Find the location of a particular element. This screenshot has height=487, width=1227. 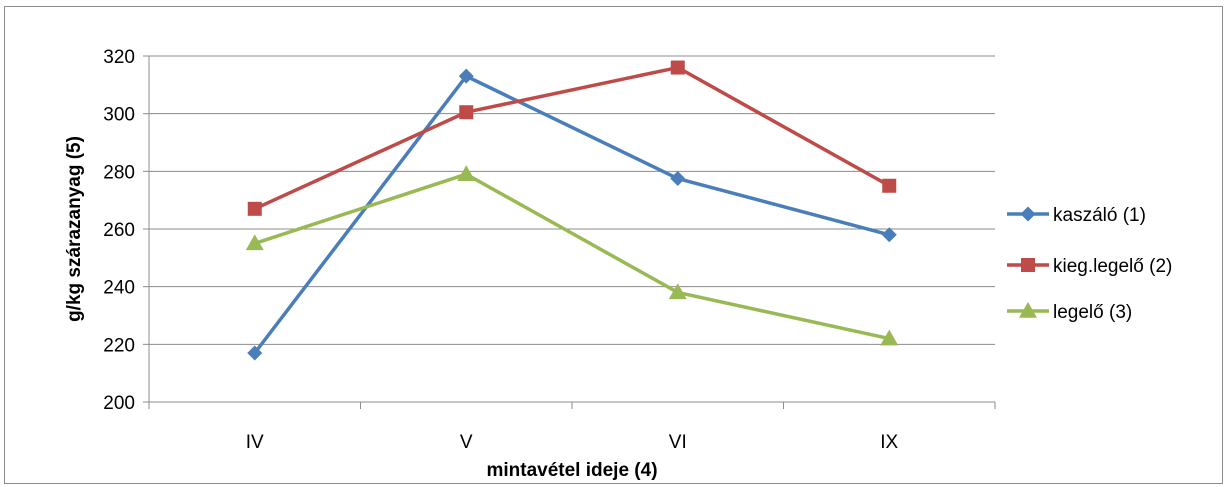

y-axis-title: g/kg szárazanyag (5) is located at coordinates (74, 229).